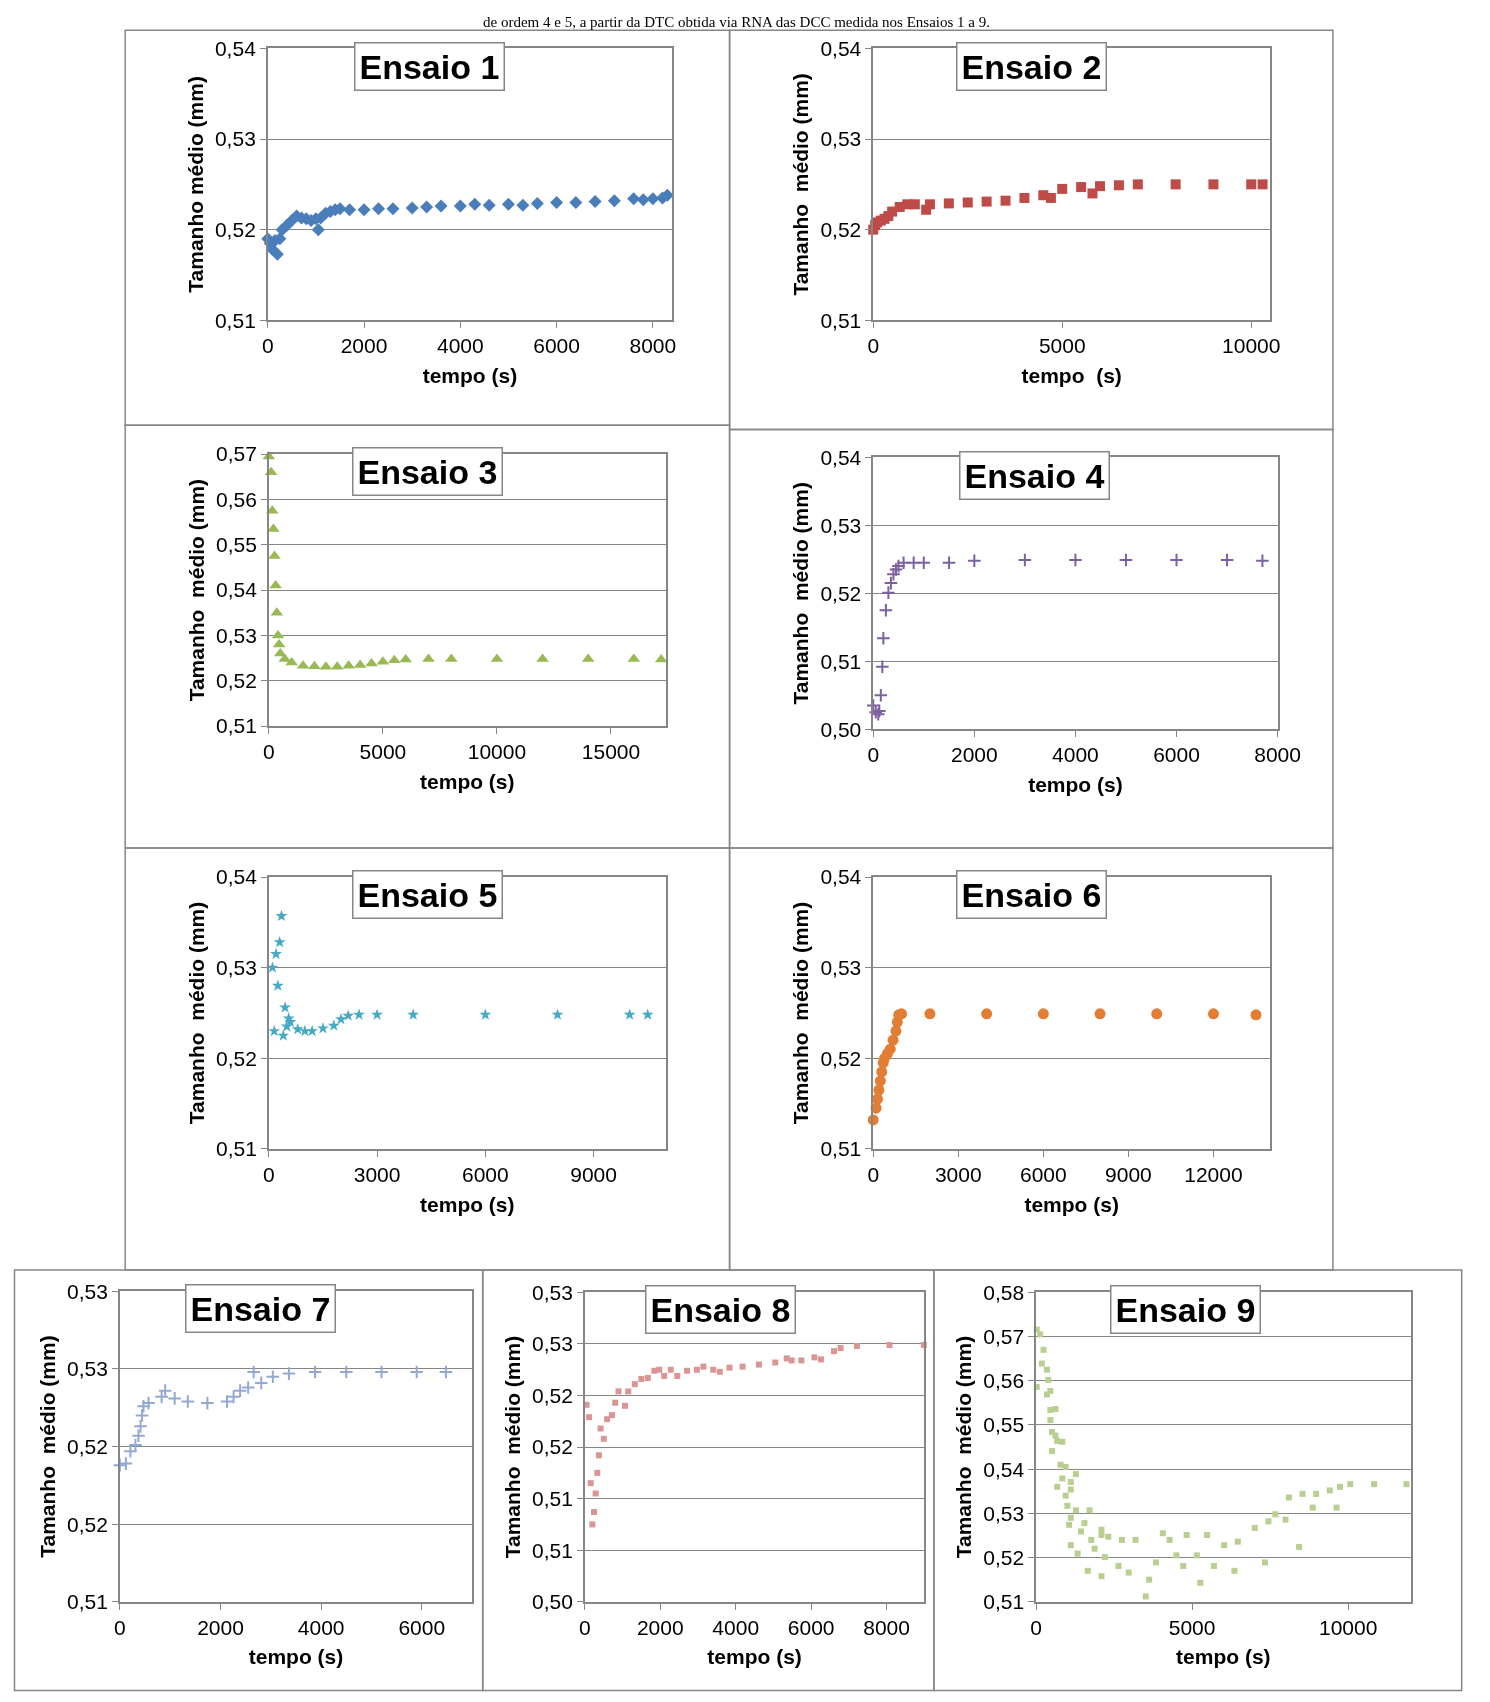 Image resolution: width=1490 pixels, height=1702 pixels. I want to click on x-tick-label: 12000, so click(1213, 1174).